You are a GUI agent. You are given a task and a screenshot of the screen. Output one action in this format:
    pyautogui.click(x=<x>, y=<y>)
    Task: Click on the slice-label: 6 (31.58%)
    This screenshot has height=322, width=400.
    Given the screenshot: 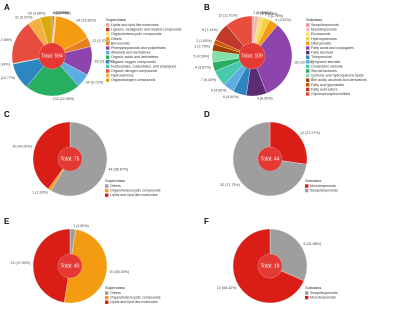 What is the action you would take?
    pyautogui.click(x=312, y=244)
    